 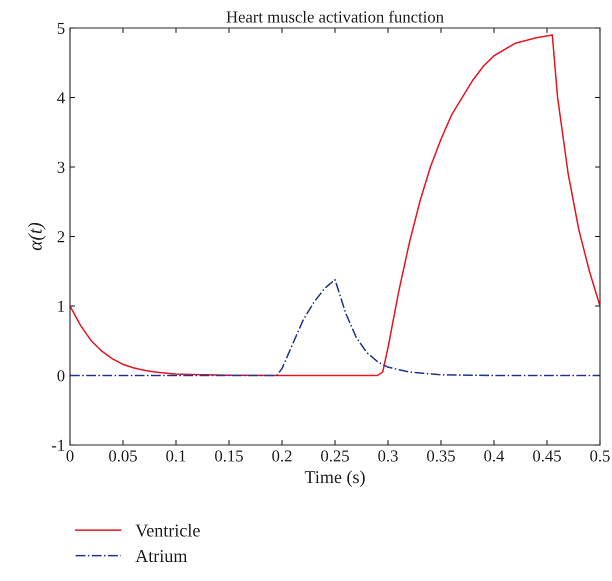 I want to click on y-tick-label: -1, so click(x=58, y=445).